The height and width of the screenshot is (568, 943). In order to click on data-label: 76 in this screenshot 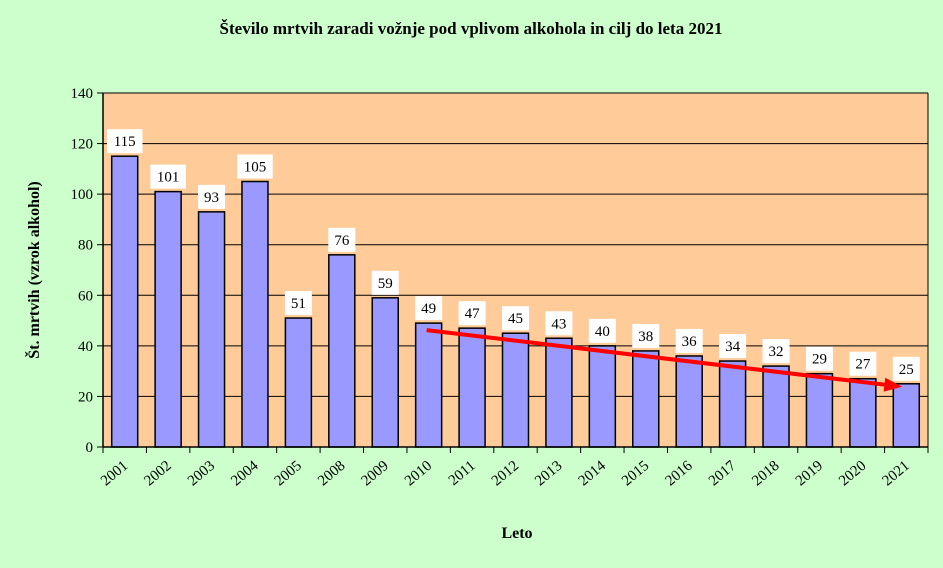, I will do `click(342, 241)`.